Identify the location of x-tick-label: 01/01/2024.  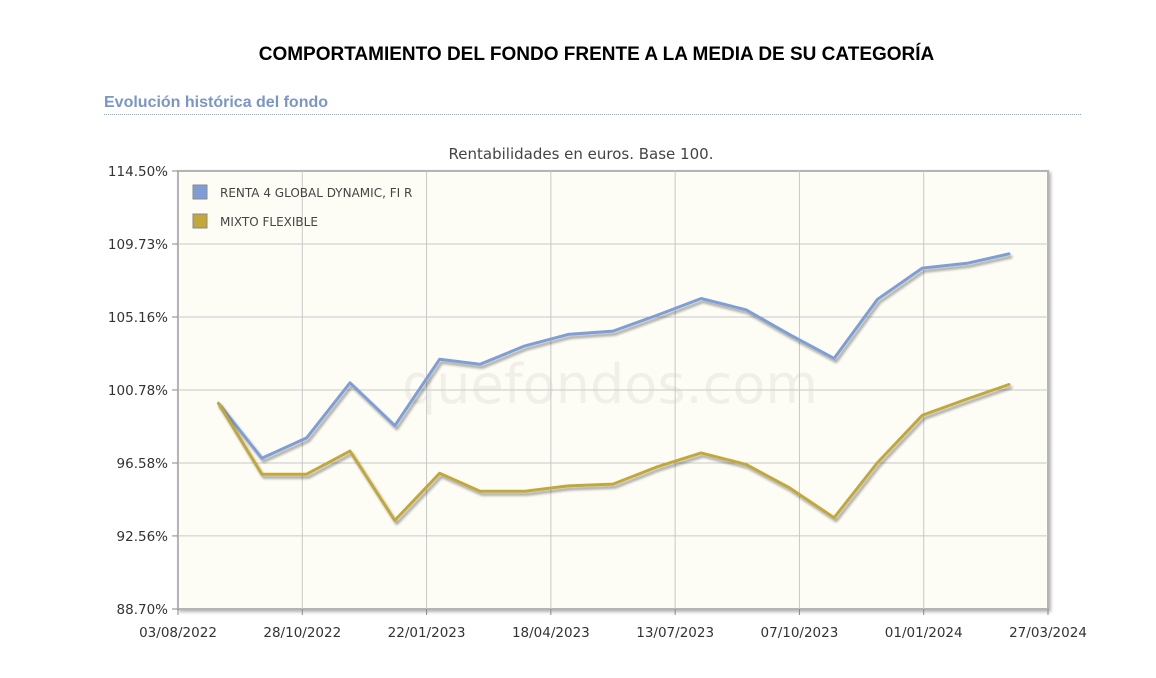
(924, 633).